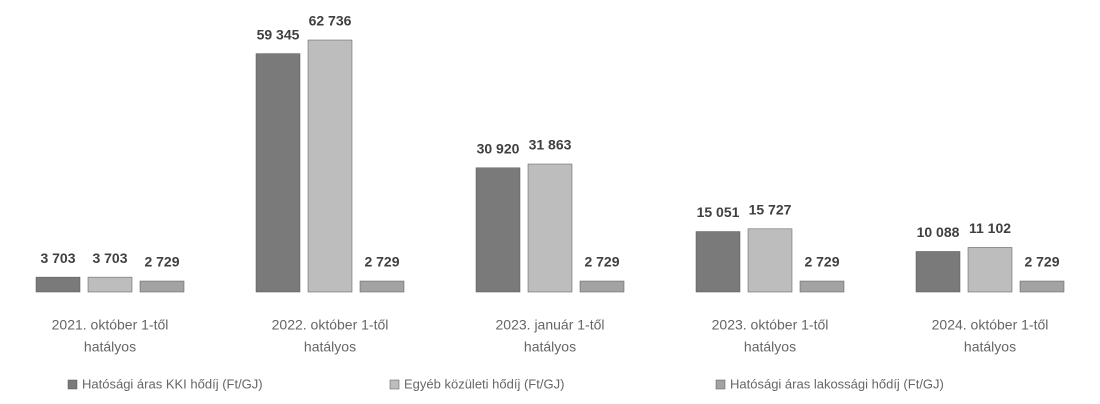 The width and height of the screenshot is (1100, 404). Describe the element at coordinates (550, 325) in the screenshot. I see `x-tick-label: 2023. január 1-től` at that location.